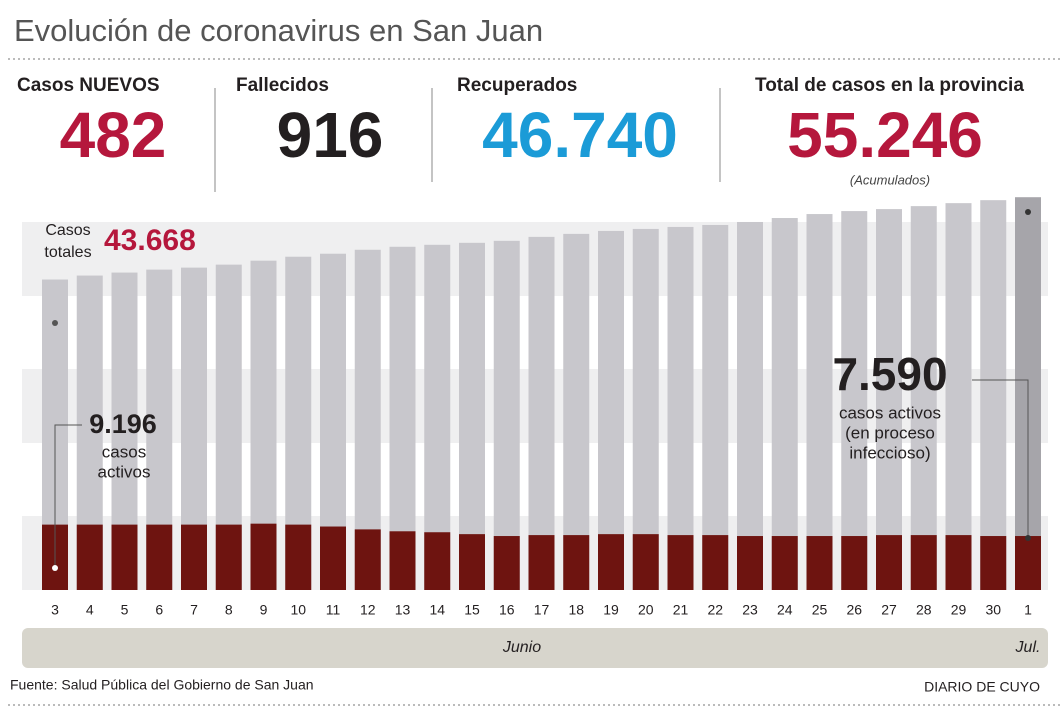 The image size is (1063, 709). Describe the element at coordinates (123, 424) in the screenshot. I see `value-label: 9.196` at that location.